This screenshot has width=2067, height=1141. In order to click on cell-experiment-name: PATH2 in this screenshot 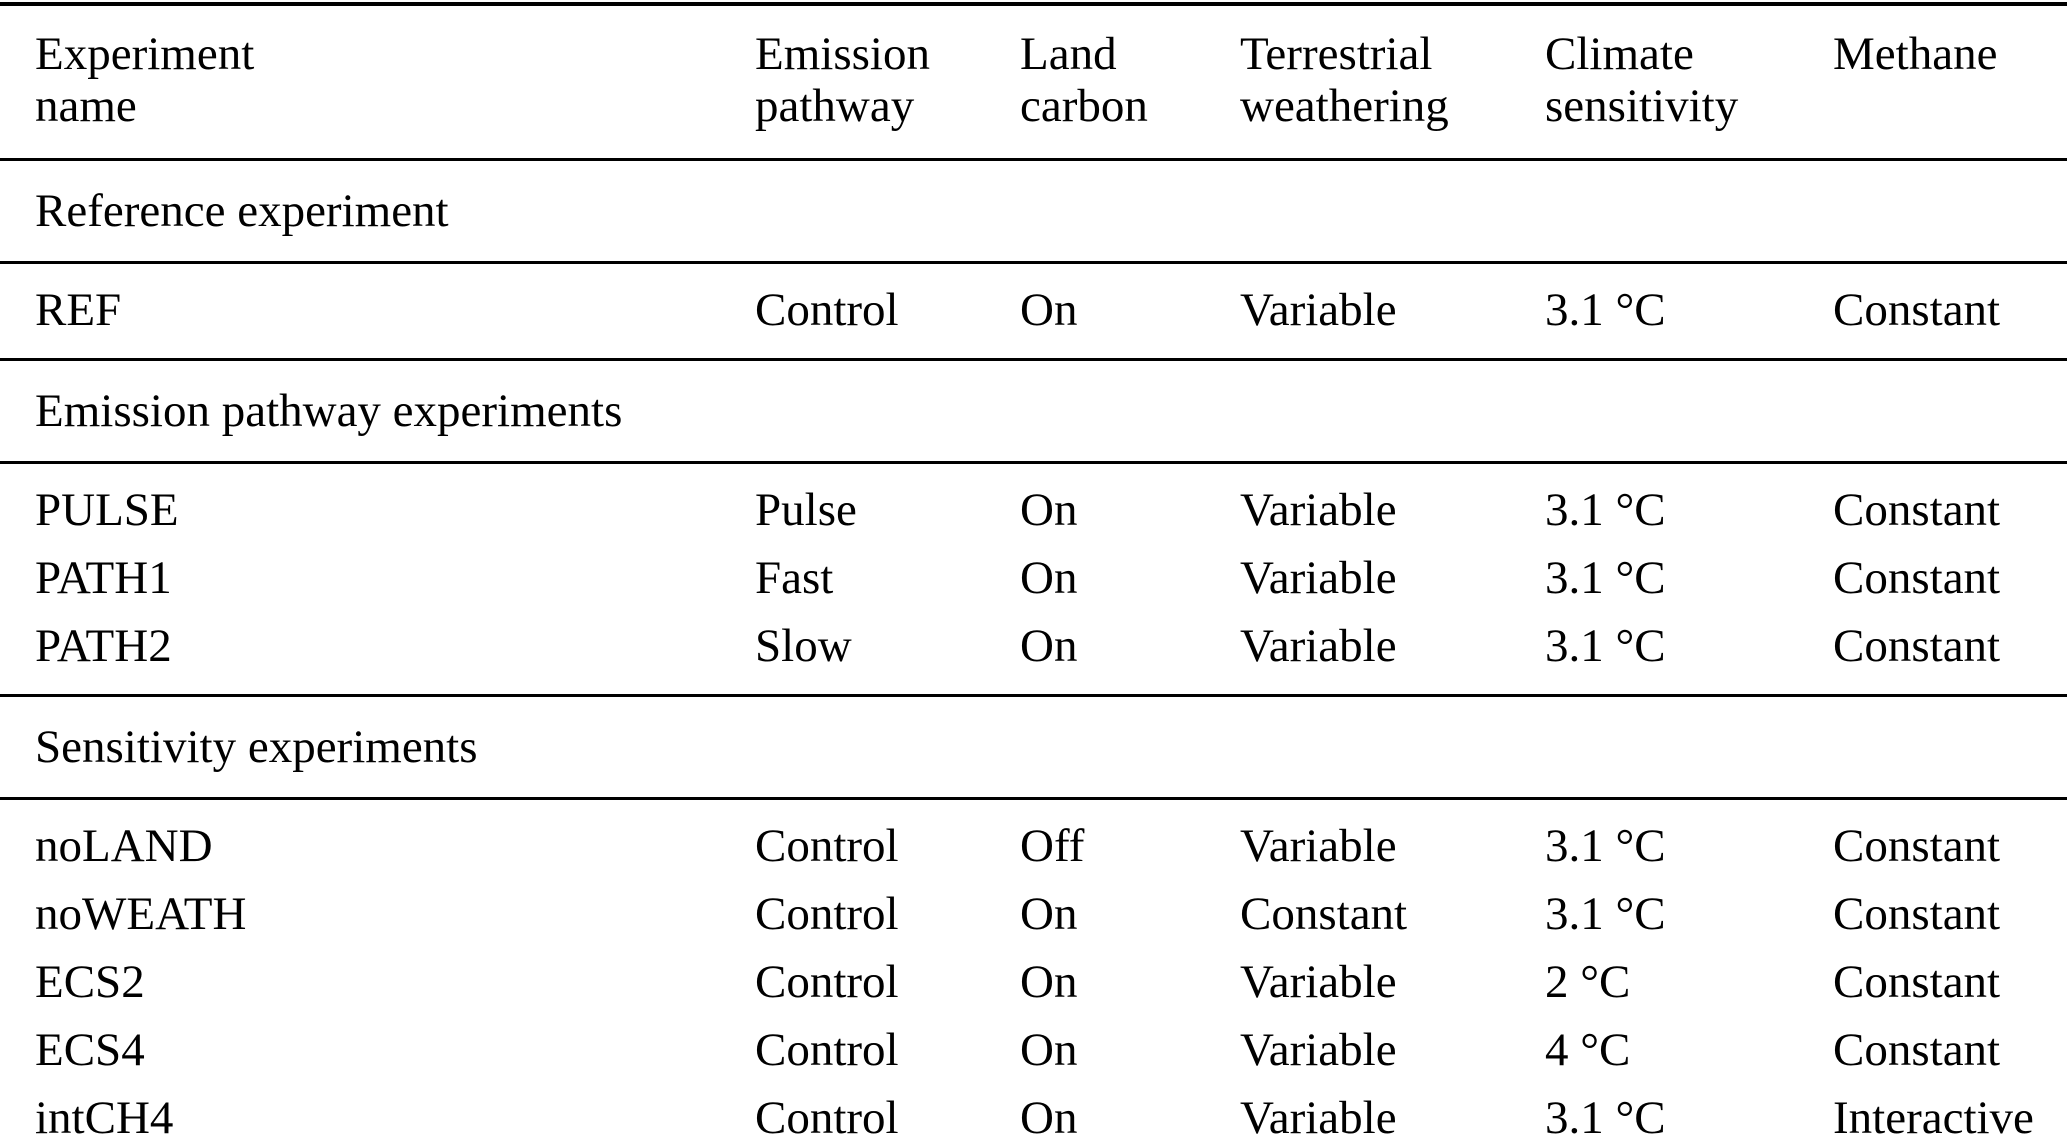, I will do `click(103, 646)`.